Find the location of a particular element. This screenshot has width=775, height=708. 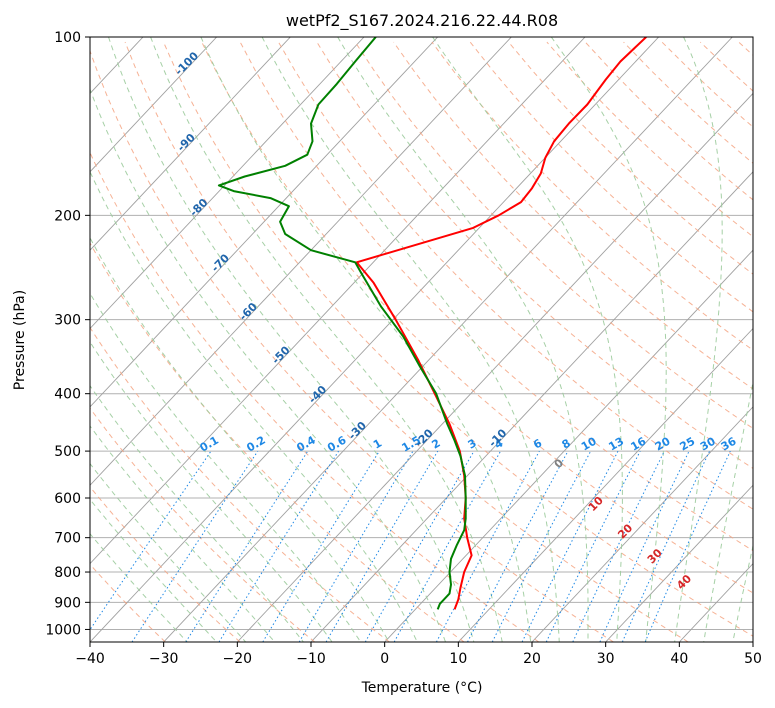

y-tick-label: 300 is located at coordinates (67, 321).